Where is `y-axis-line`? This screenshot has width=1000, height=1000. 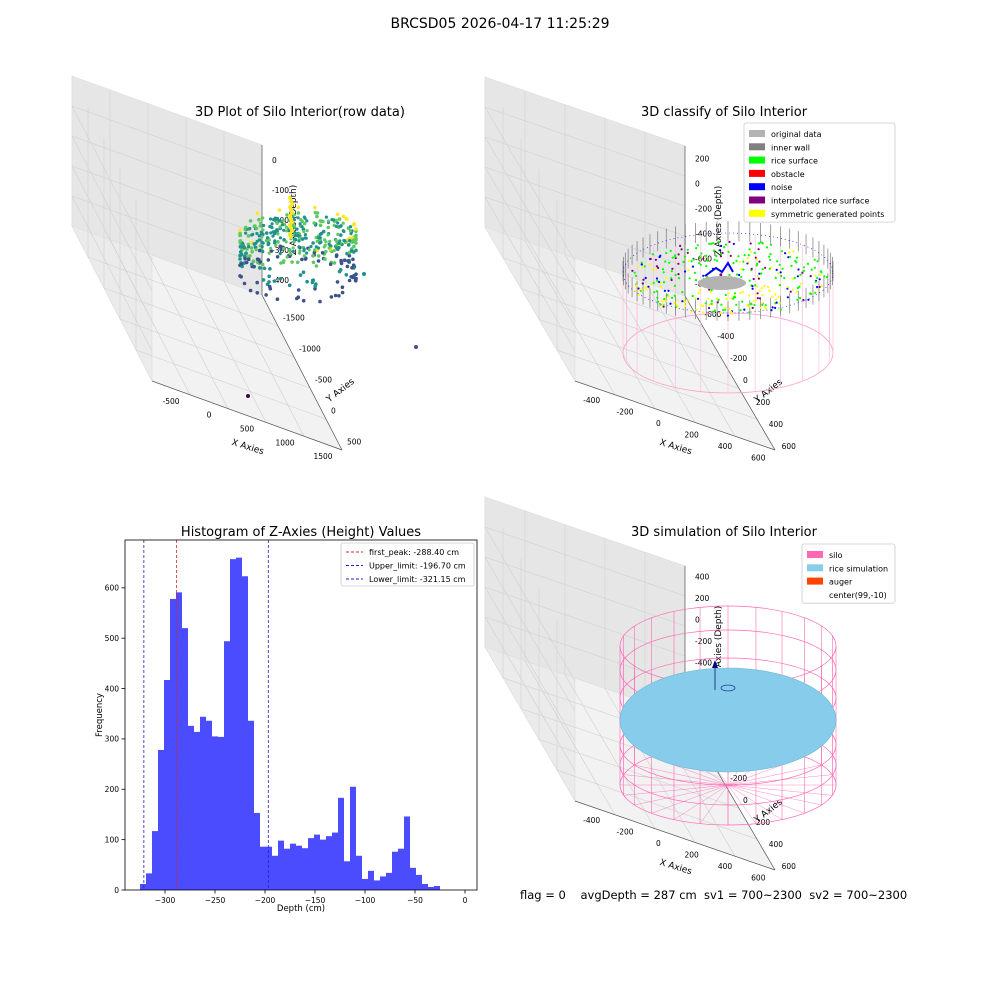
y-axis-line is located at coordinates (302, 372).